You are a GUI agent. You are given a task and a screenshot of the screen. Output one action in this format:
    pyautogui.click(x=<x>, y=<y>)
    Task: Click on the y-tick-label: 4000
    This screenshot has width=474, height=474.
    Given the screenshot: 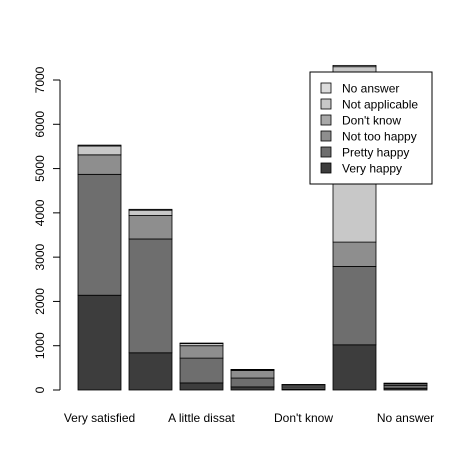 What is the action you would take?
    pyautogui.click(x=40, y=212)
    